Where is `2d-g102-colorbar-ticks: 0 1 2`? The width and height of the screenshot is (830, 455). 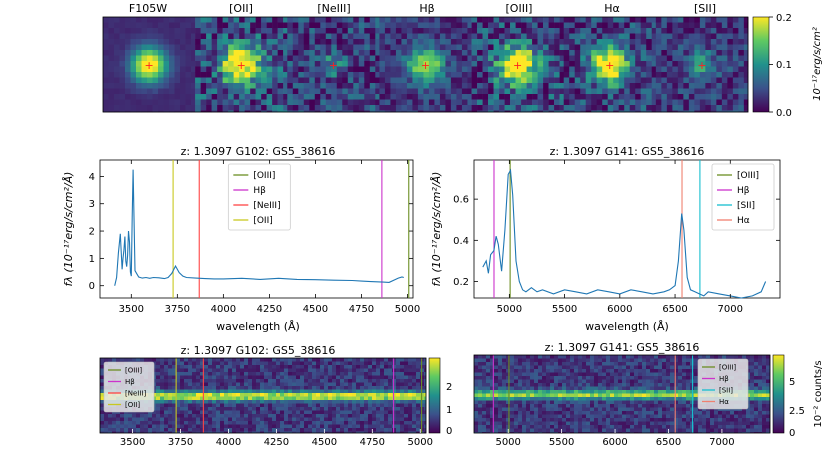
2d-g102-colorbar-ticks: 0 1 2 is located at coordinates (449, 409).